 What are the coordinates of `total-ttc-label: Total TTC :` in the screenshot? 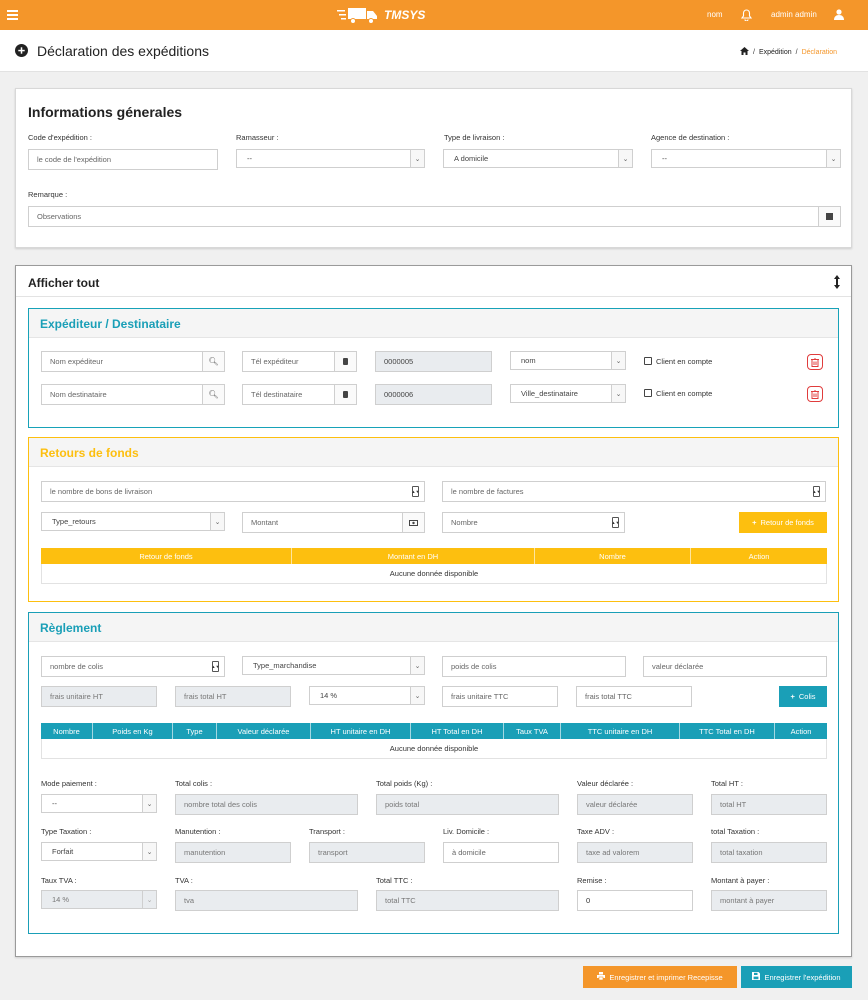 It's located at (394, 880).